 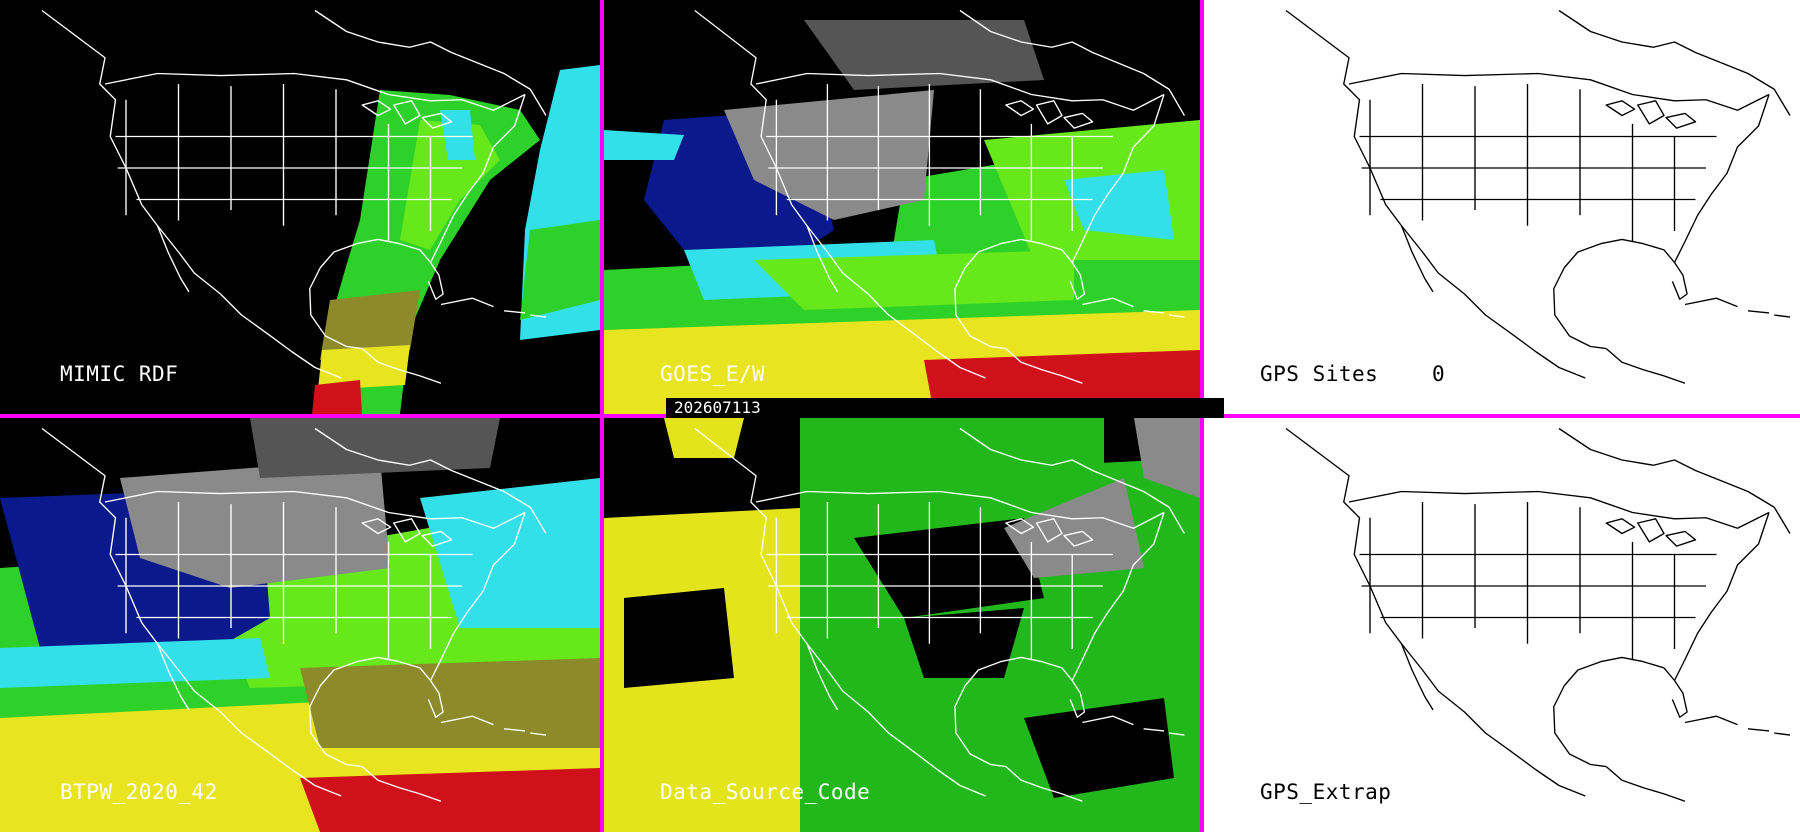 I want to click on panel-label-gps-extrap: GPS_Extrap, so click(x=1326, y=792).